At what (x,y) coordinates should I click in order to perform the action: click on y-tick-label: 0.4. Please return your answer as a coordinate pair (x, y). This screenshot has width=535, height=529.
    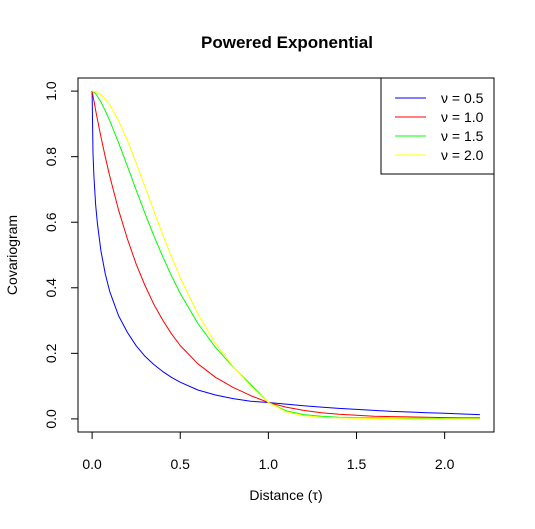
    Looking at the image, I should click on (51, 288).